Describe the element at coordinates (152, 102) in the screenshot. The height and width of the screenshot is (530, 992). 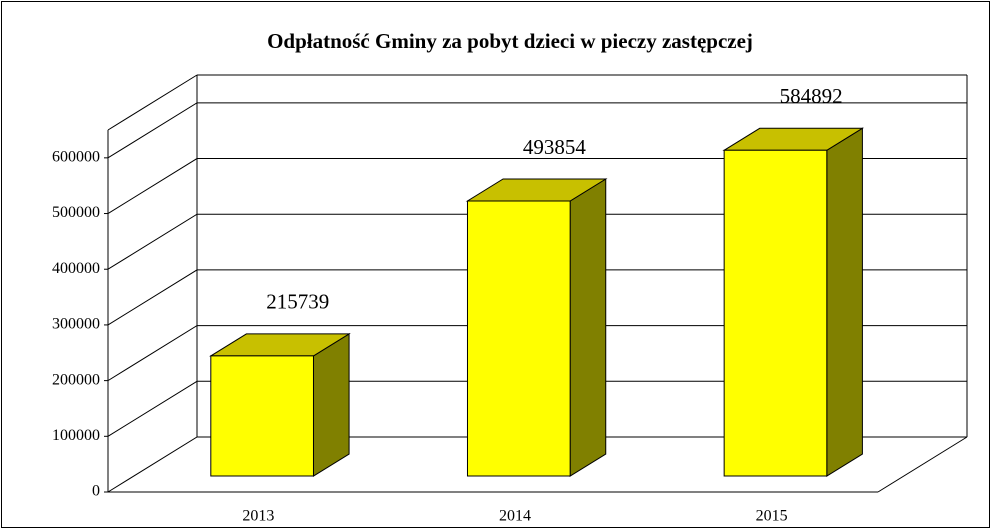
I see `wall-edge` at that location.